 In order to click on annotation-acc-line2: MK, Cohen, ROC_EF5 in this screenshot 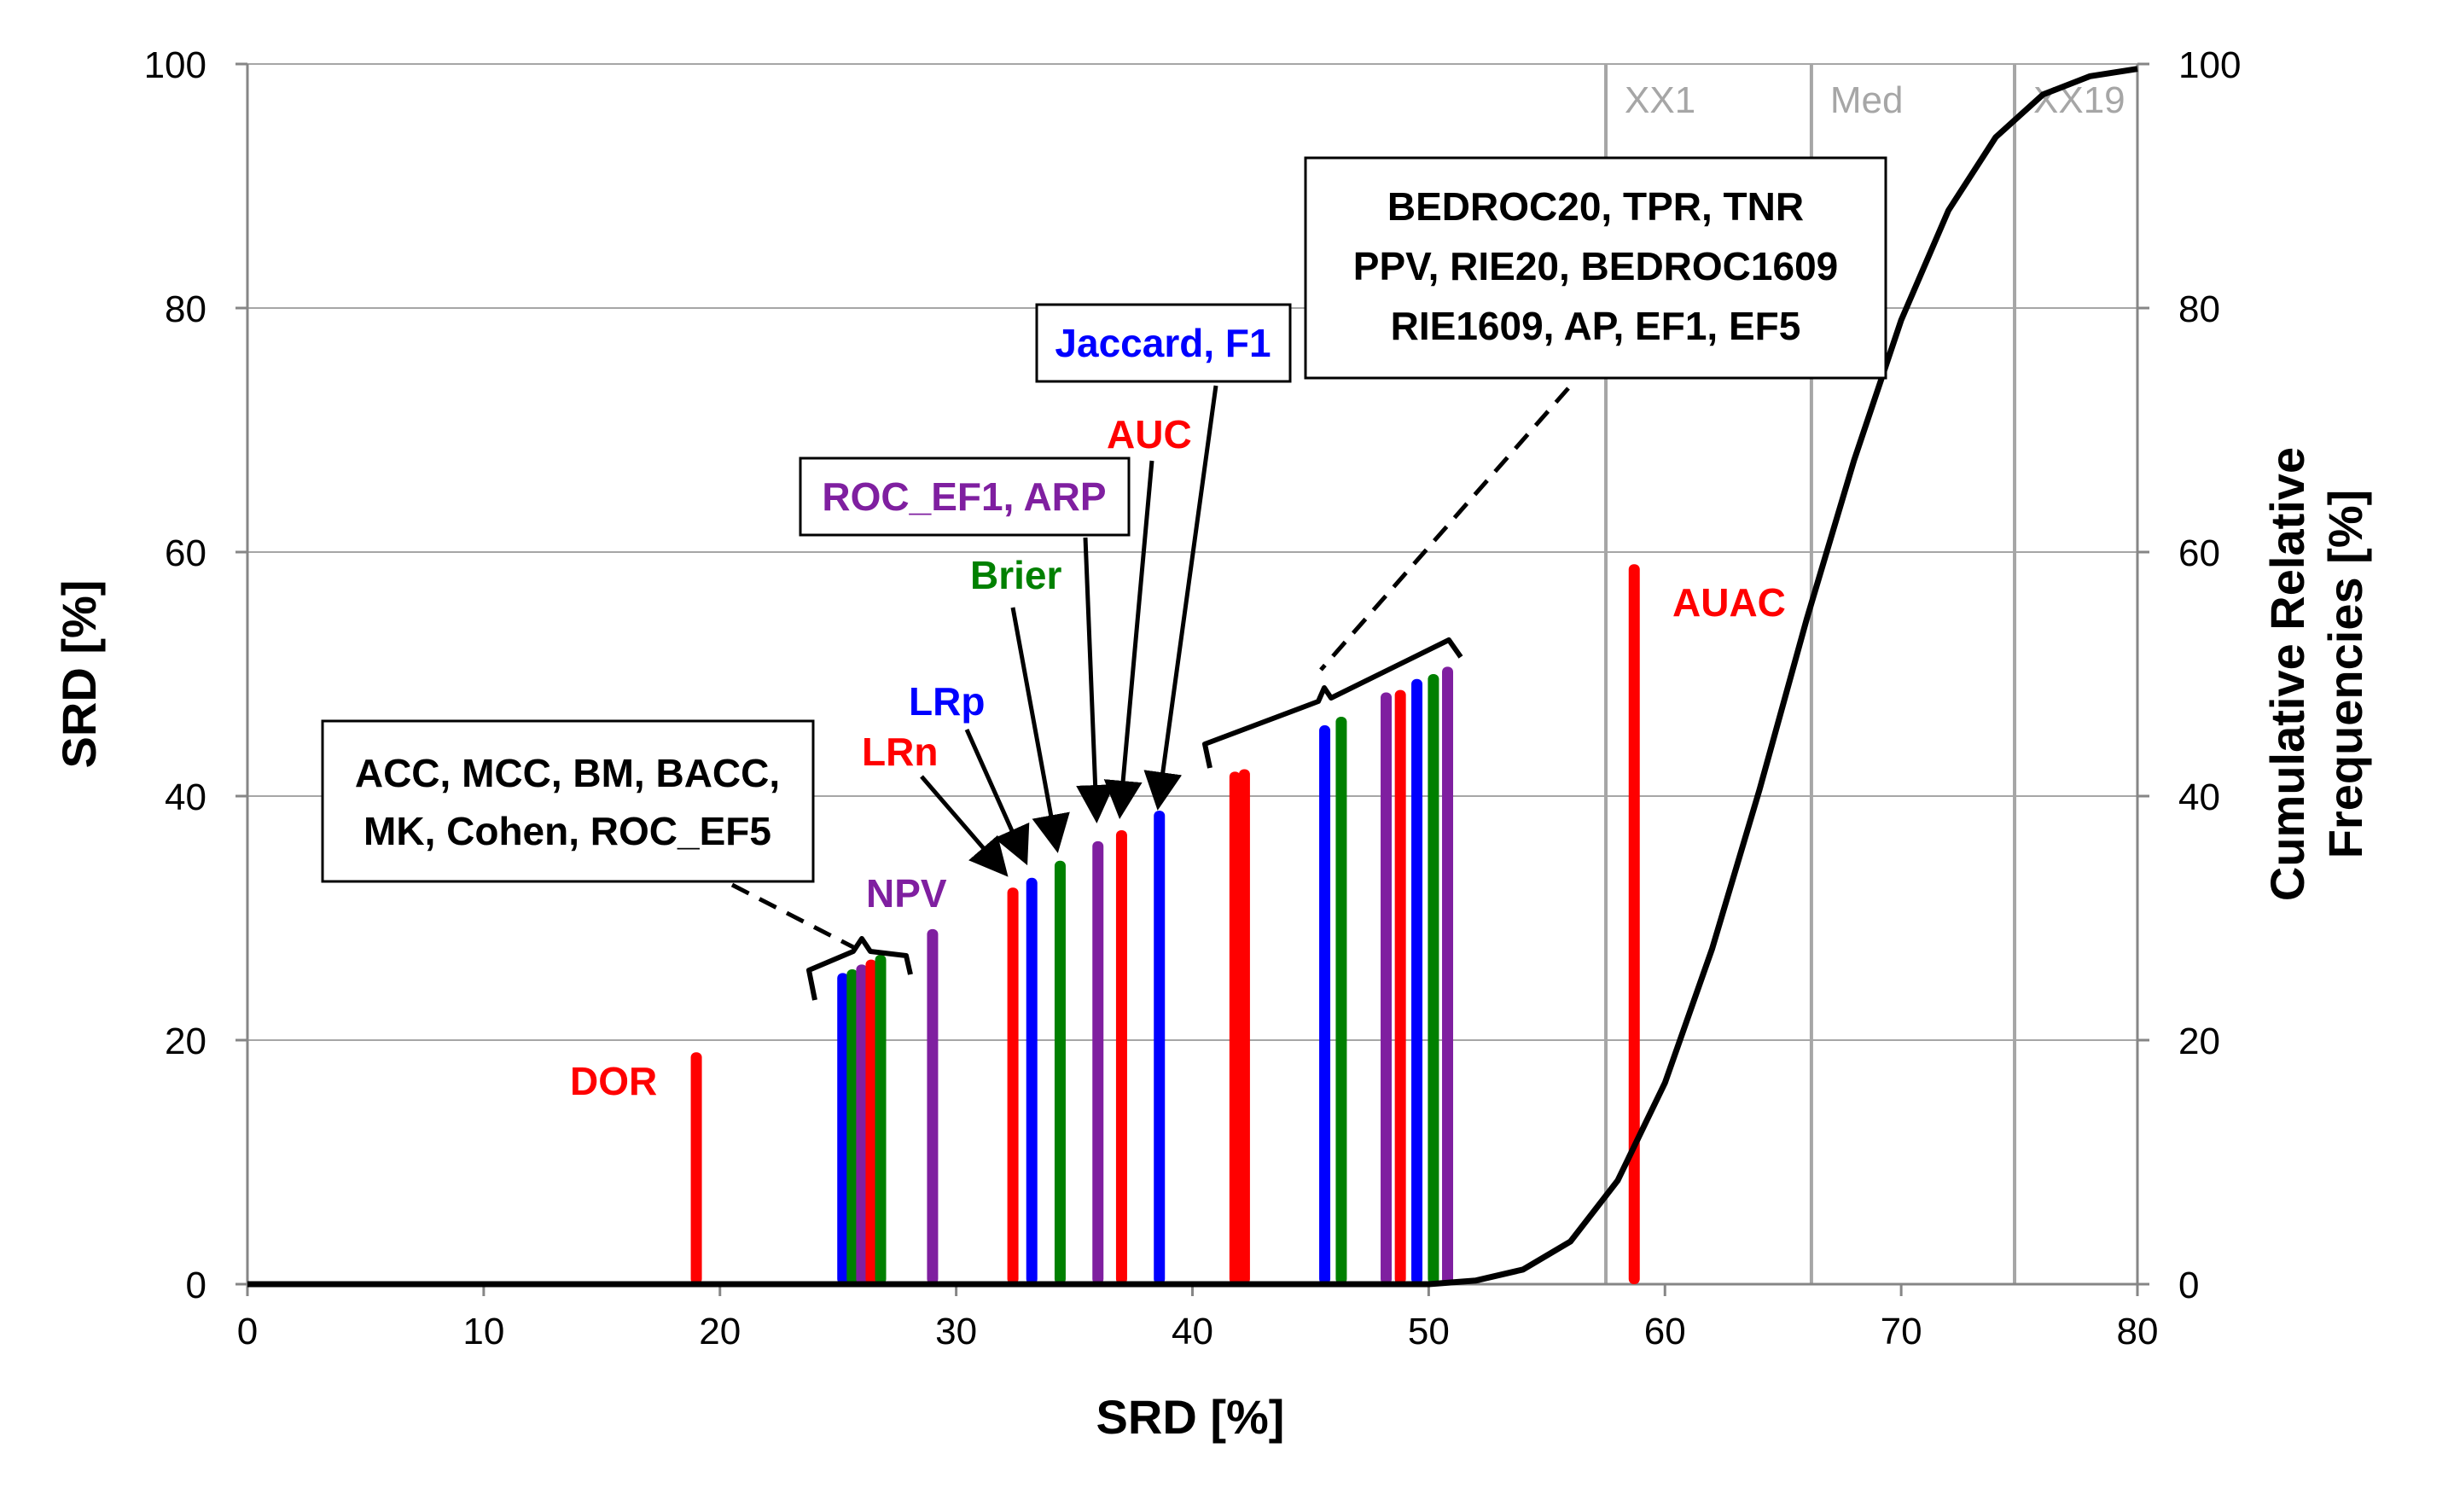, I will do `click(567, 831)`.